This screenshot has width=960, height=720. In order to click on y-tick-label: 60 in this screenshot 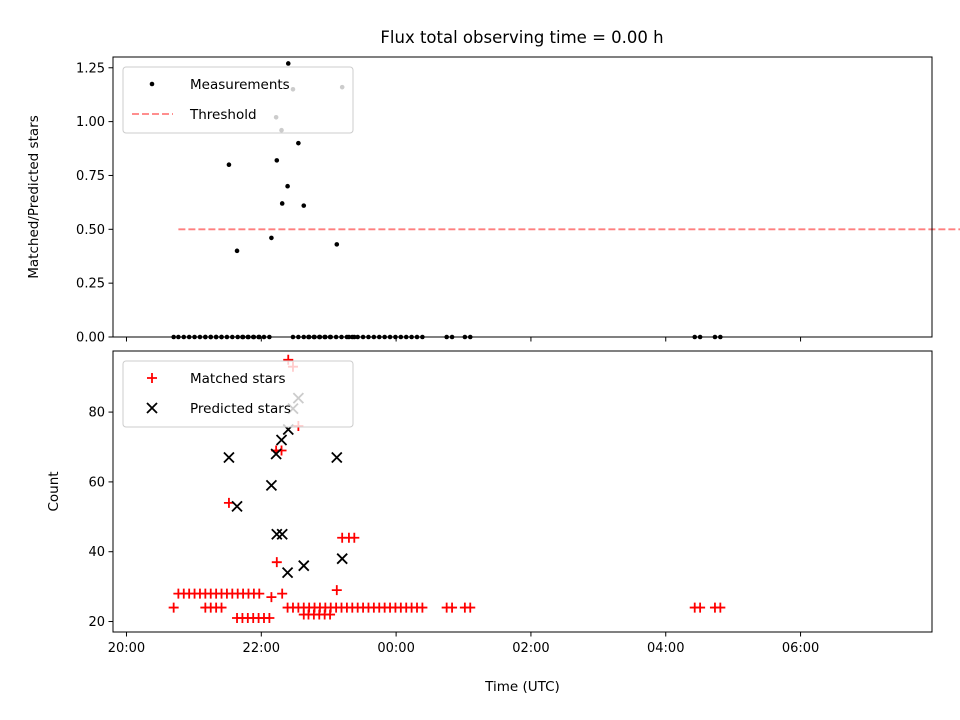, I will do `click(96, 482)`.